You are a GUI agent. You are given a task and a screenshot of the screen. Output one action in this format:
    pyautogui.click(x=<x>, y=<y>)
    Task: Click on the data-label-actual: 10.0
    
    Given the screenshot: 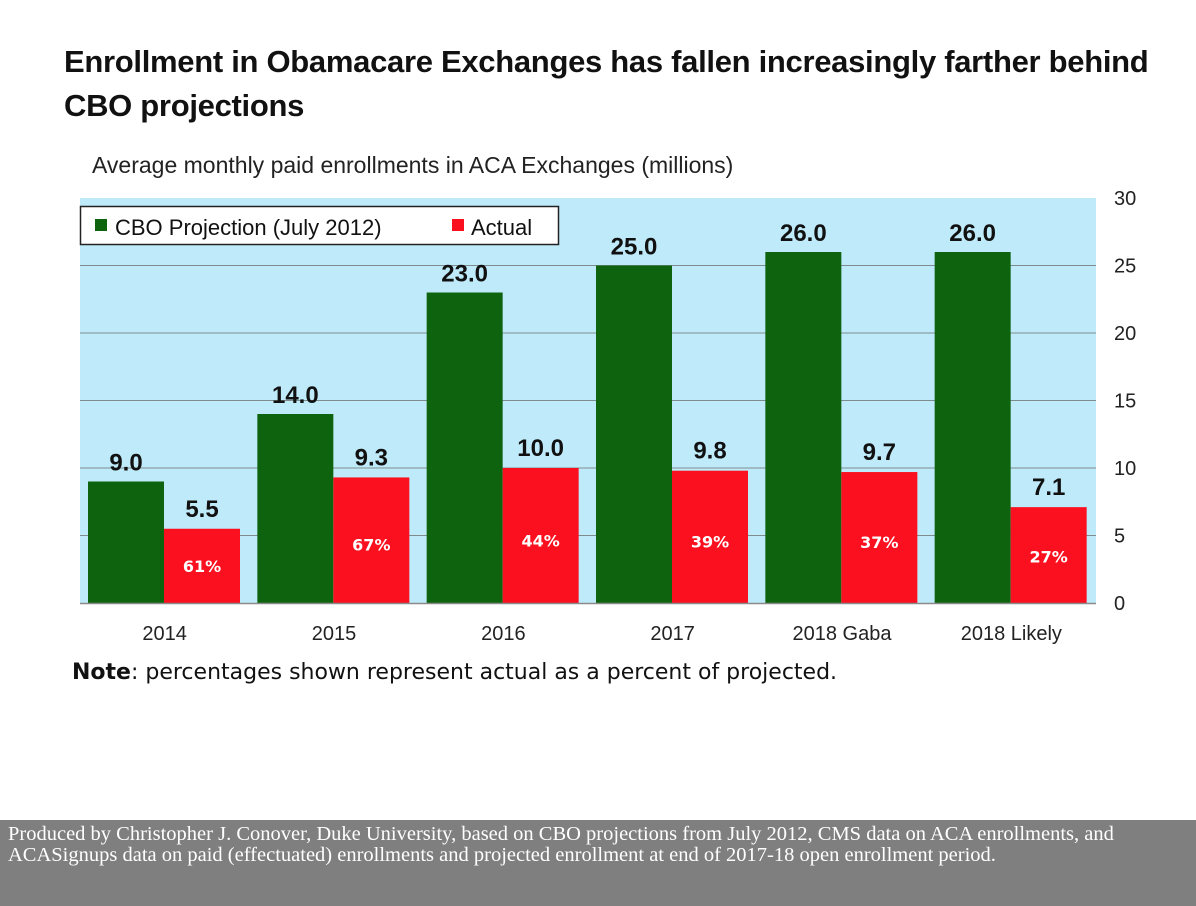 What is the action you would take?
    pyautogui.click(x=540, y=448)
    